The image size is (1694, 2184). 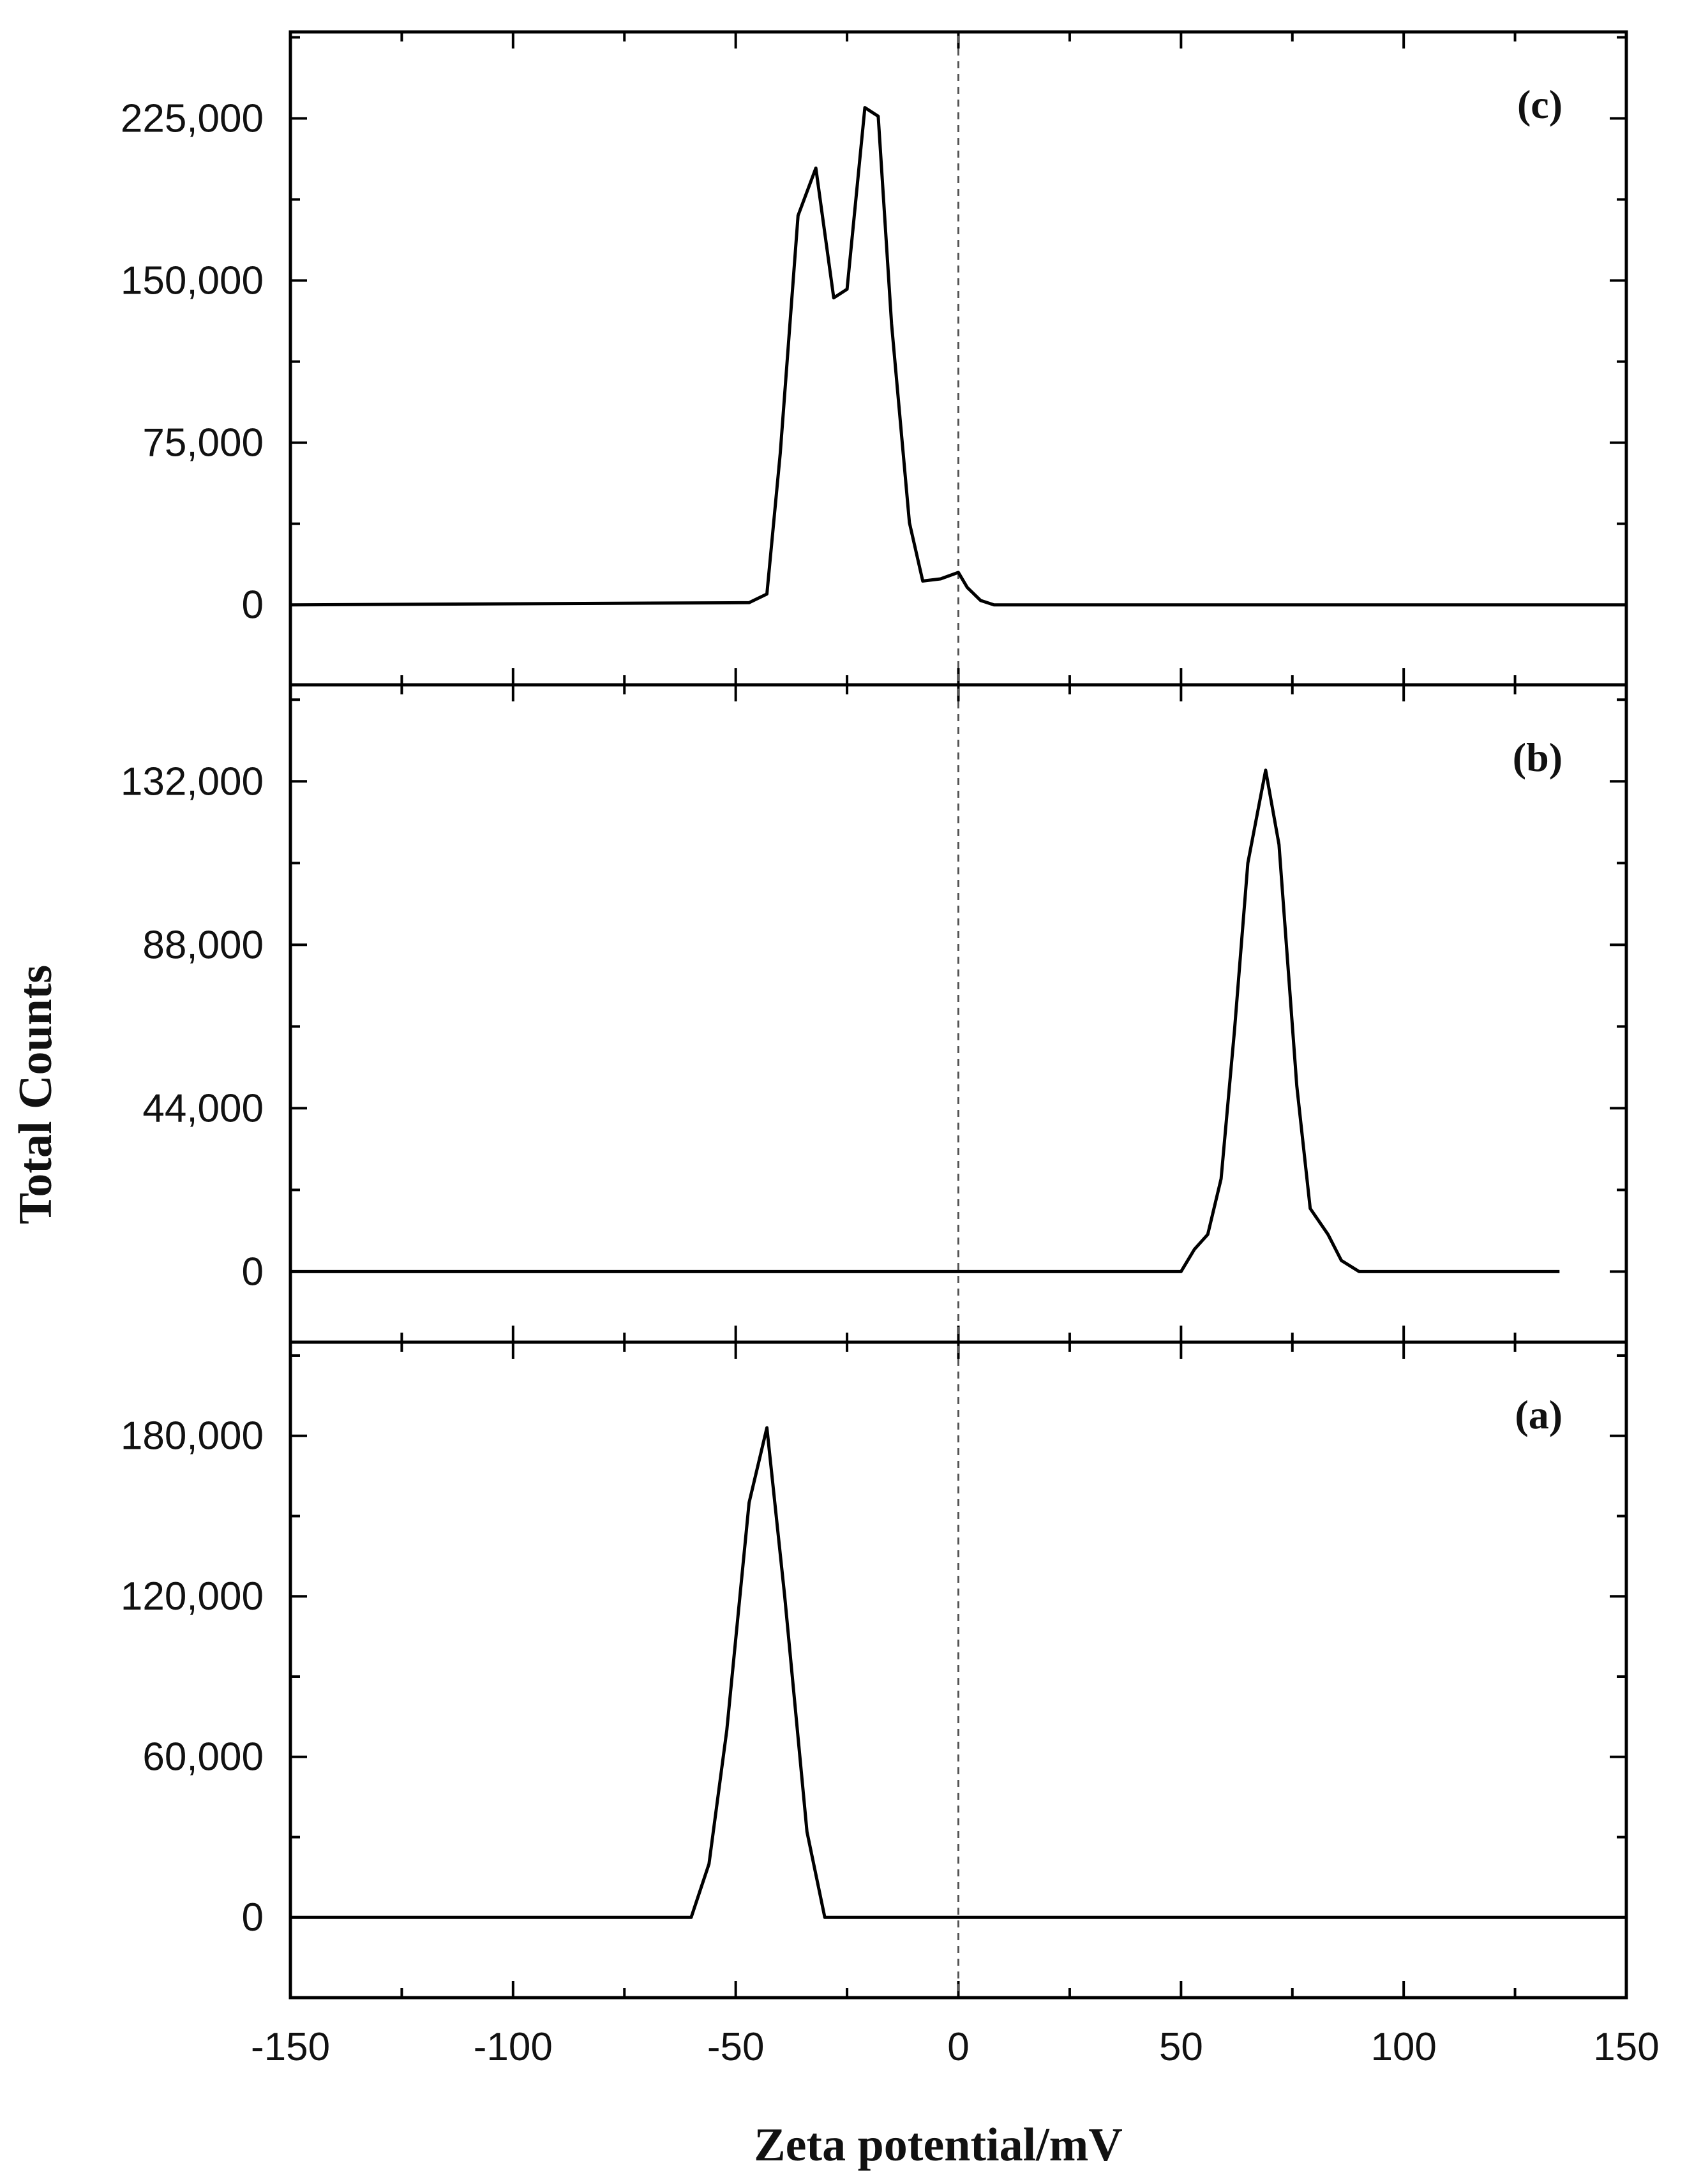 What do you see at coordinates (193, 1596) in the screenshot?
I see `y-tick-label: 120,000` at bounding box center [193, 1596].